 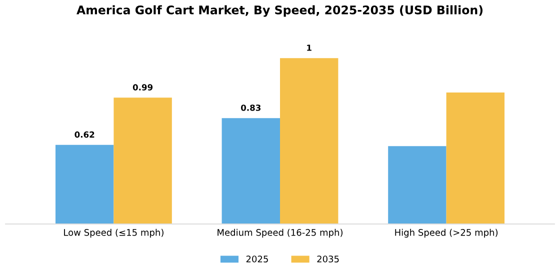 What do you see at coordinates (84, 134) in the screenshot?
I see `data-label: 0.62` at bounding box center [84, 134].